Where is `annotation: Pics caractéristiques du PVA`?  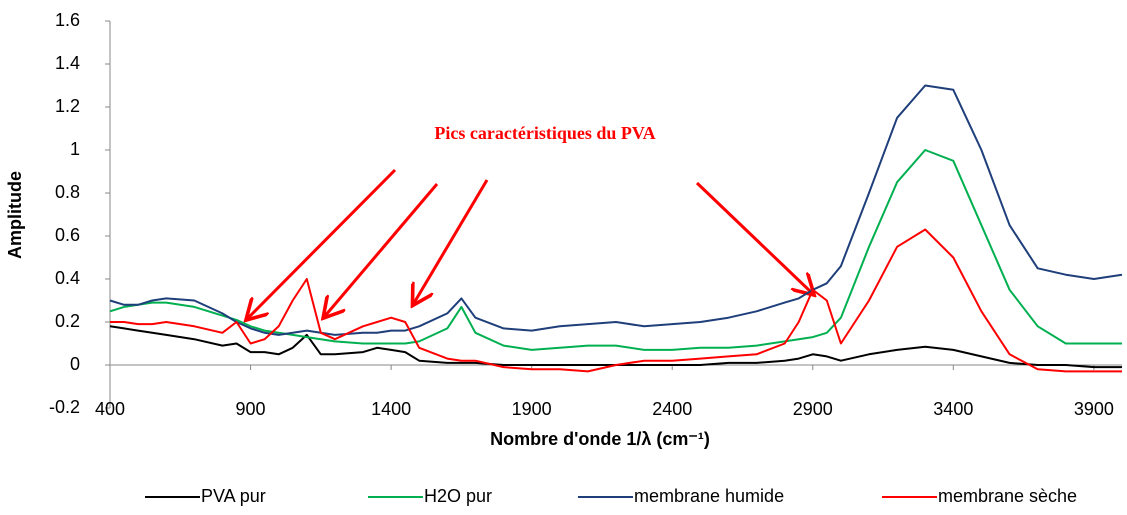 annotation: Pics caractéristiques du PVA is located at coordinates (544, 133).